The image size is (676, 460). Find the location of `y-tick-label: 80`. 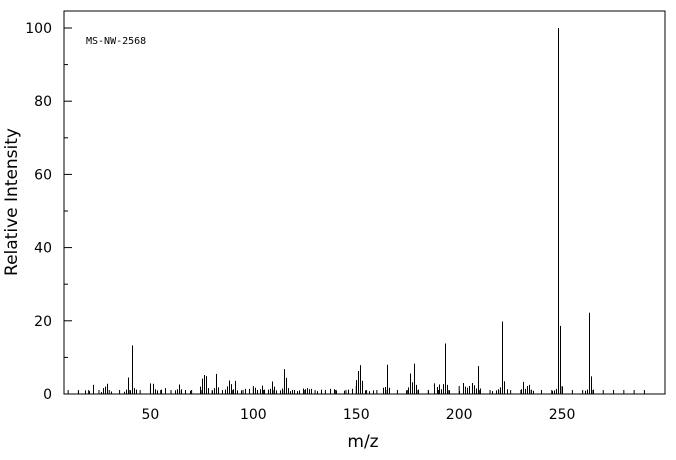

y-tick-label: 80 is located at coordinates (43, 102).